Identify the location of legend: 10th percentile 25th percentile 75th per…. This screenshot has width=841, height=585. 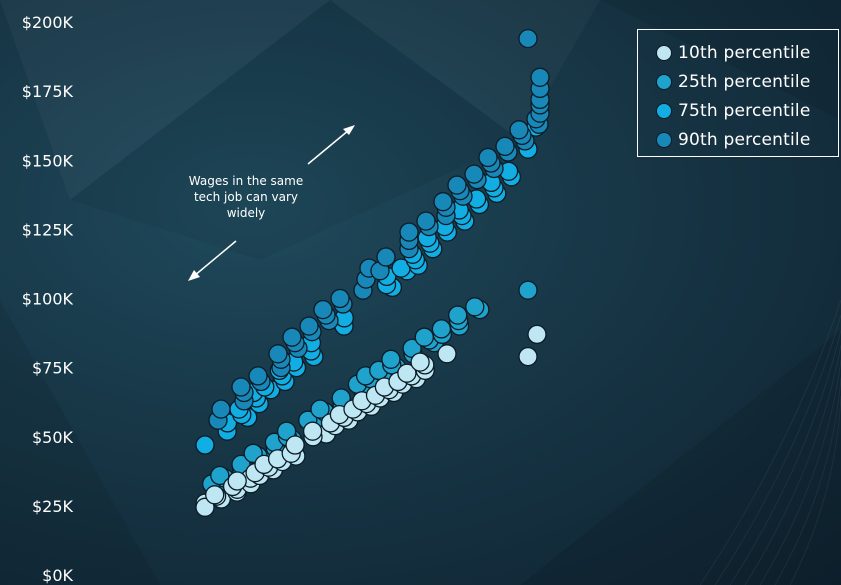
(738, 93).